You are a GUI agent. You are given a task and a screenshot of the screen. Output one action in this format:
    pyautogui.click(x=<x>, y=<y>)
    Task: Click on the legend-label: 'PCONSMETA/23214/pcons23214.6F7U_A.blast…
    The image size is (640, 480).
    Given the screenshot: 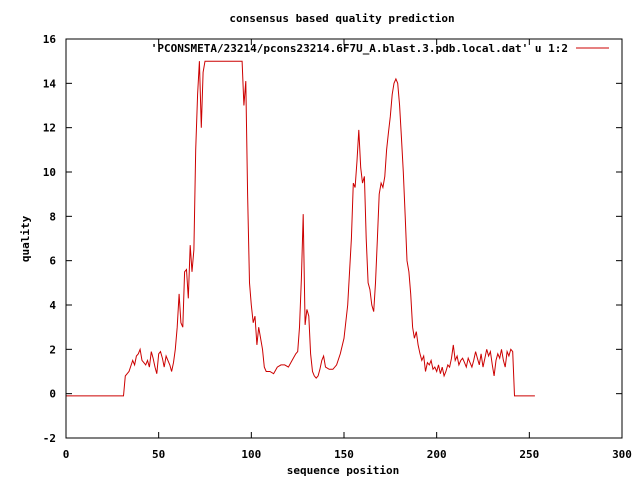 What is the action you would take?
    pyautogui.click(x=359, y=48)
    